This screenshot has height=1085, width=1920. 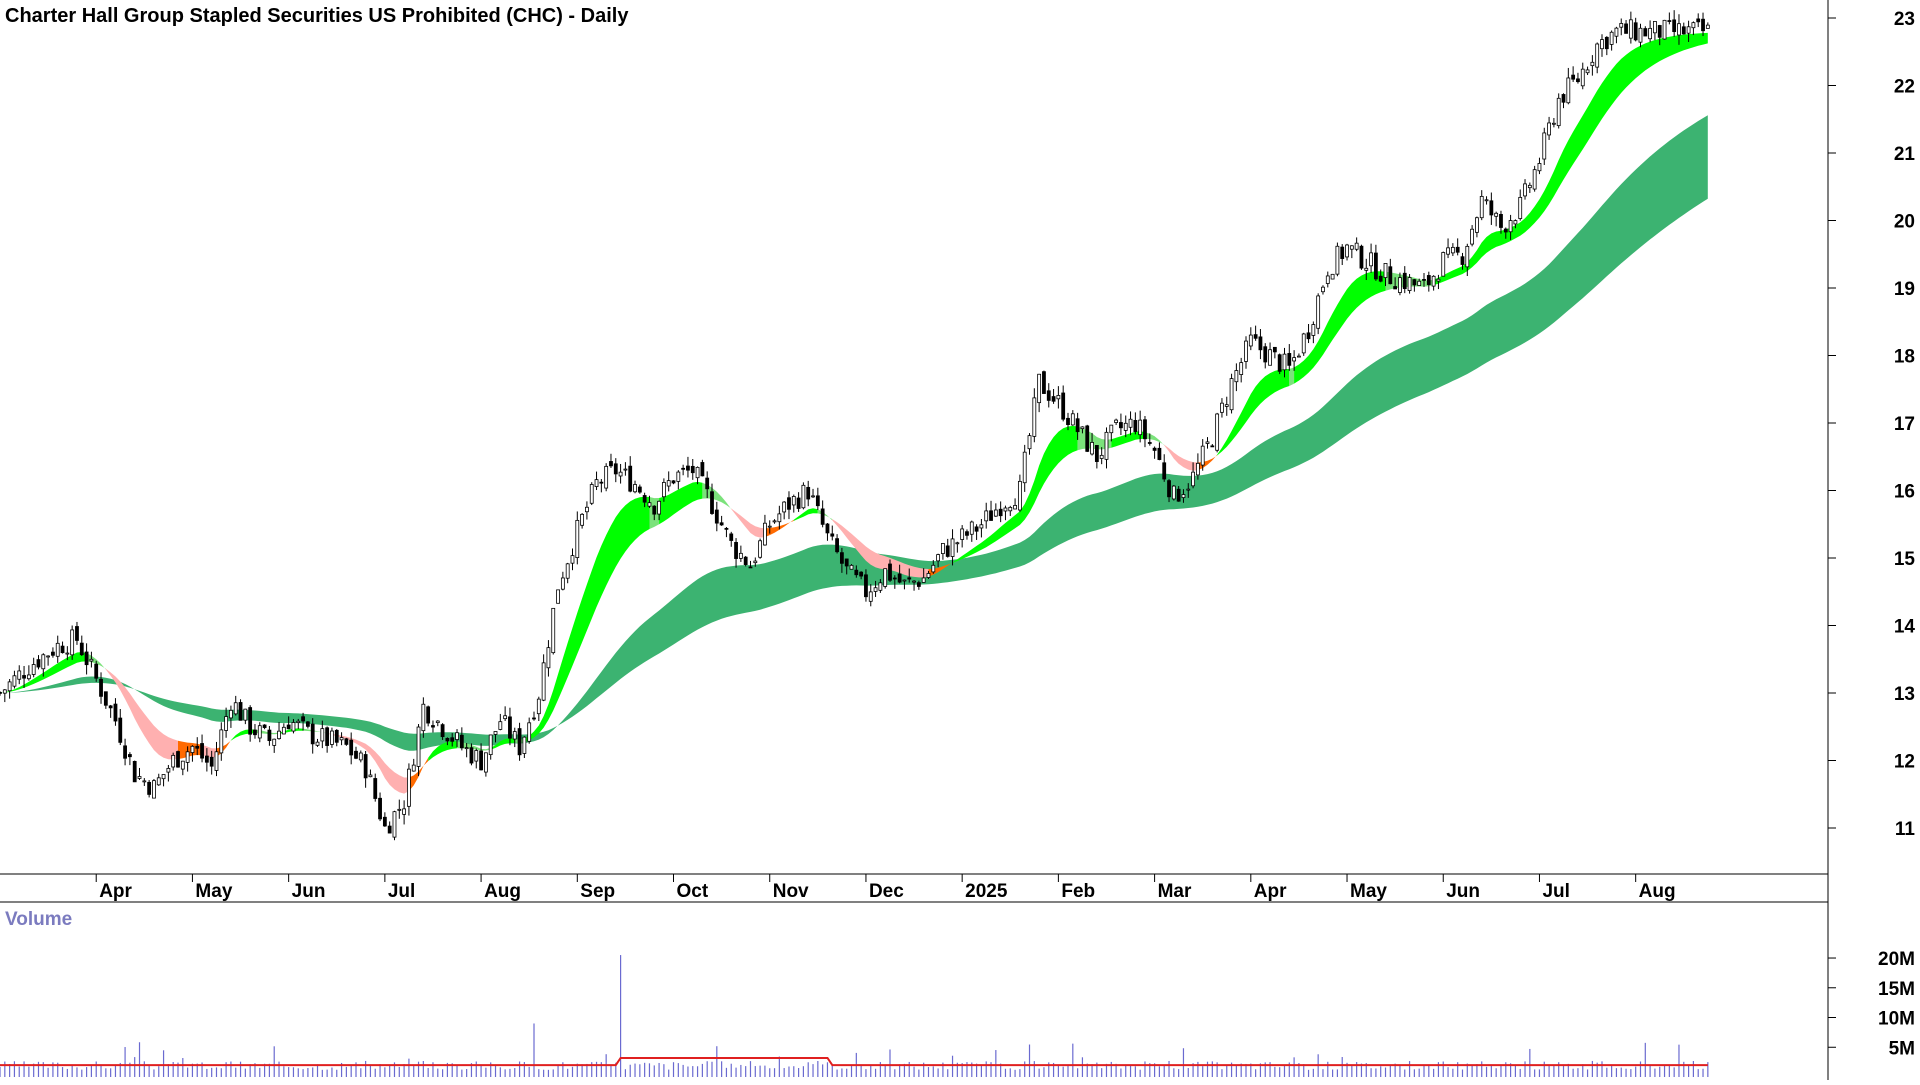 I want to click on volume-tick-label-1: 10M, so click(x=1896, y=1019).